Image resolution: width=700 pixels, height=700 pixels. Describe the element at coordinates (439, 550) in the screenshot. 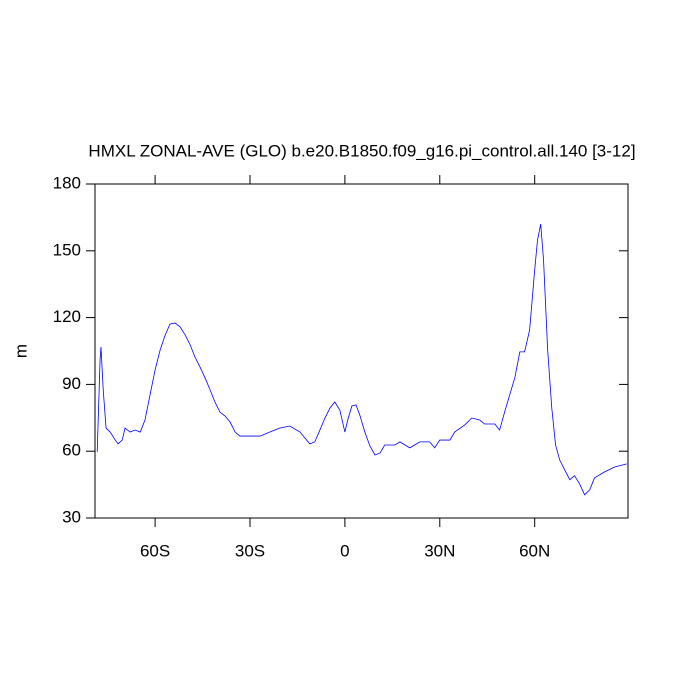

I see `x-tick-label: 30N` at that location.